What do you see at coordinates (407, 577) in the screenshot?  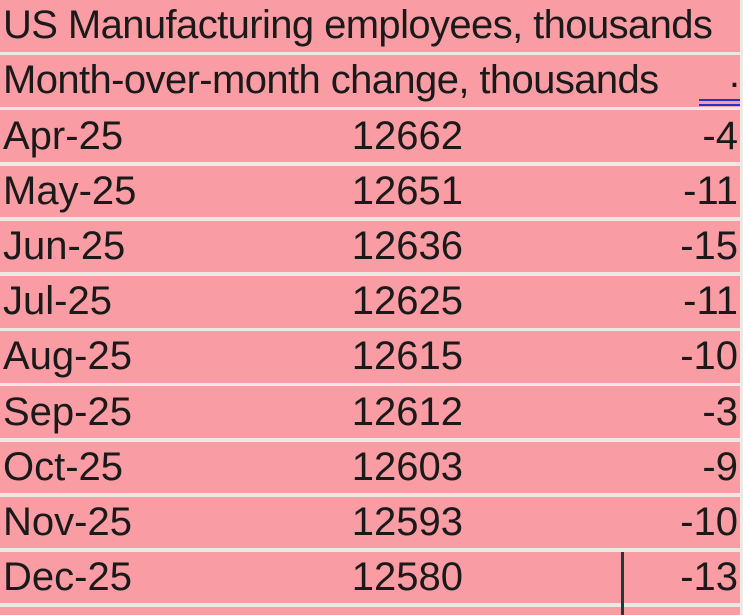 I see `employees-cell: 12580` at bounding box center [407, 577].